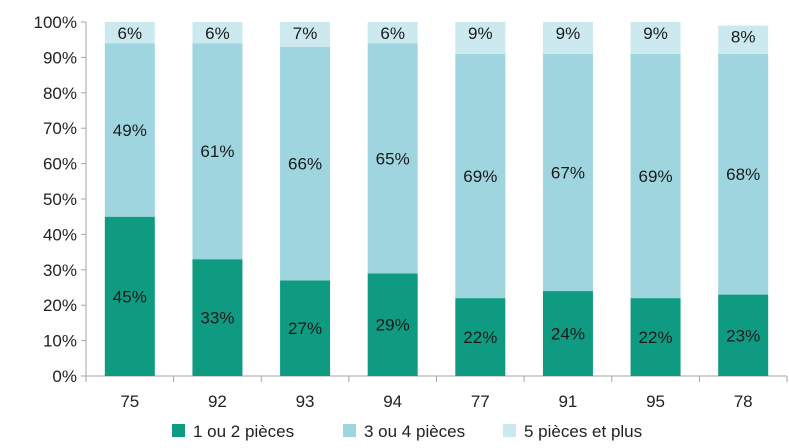 The height and width of the screenshot is (448, 789). What do you see at coordinates (60, 341) in the screenshot?
I see `y-tick-label: 10%` at bounding box center [60, 341].